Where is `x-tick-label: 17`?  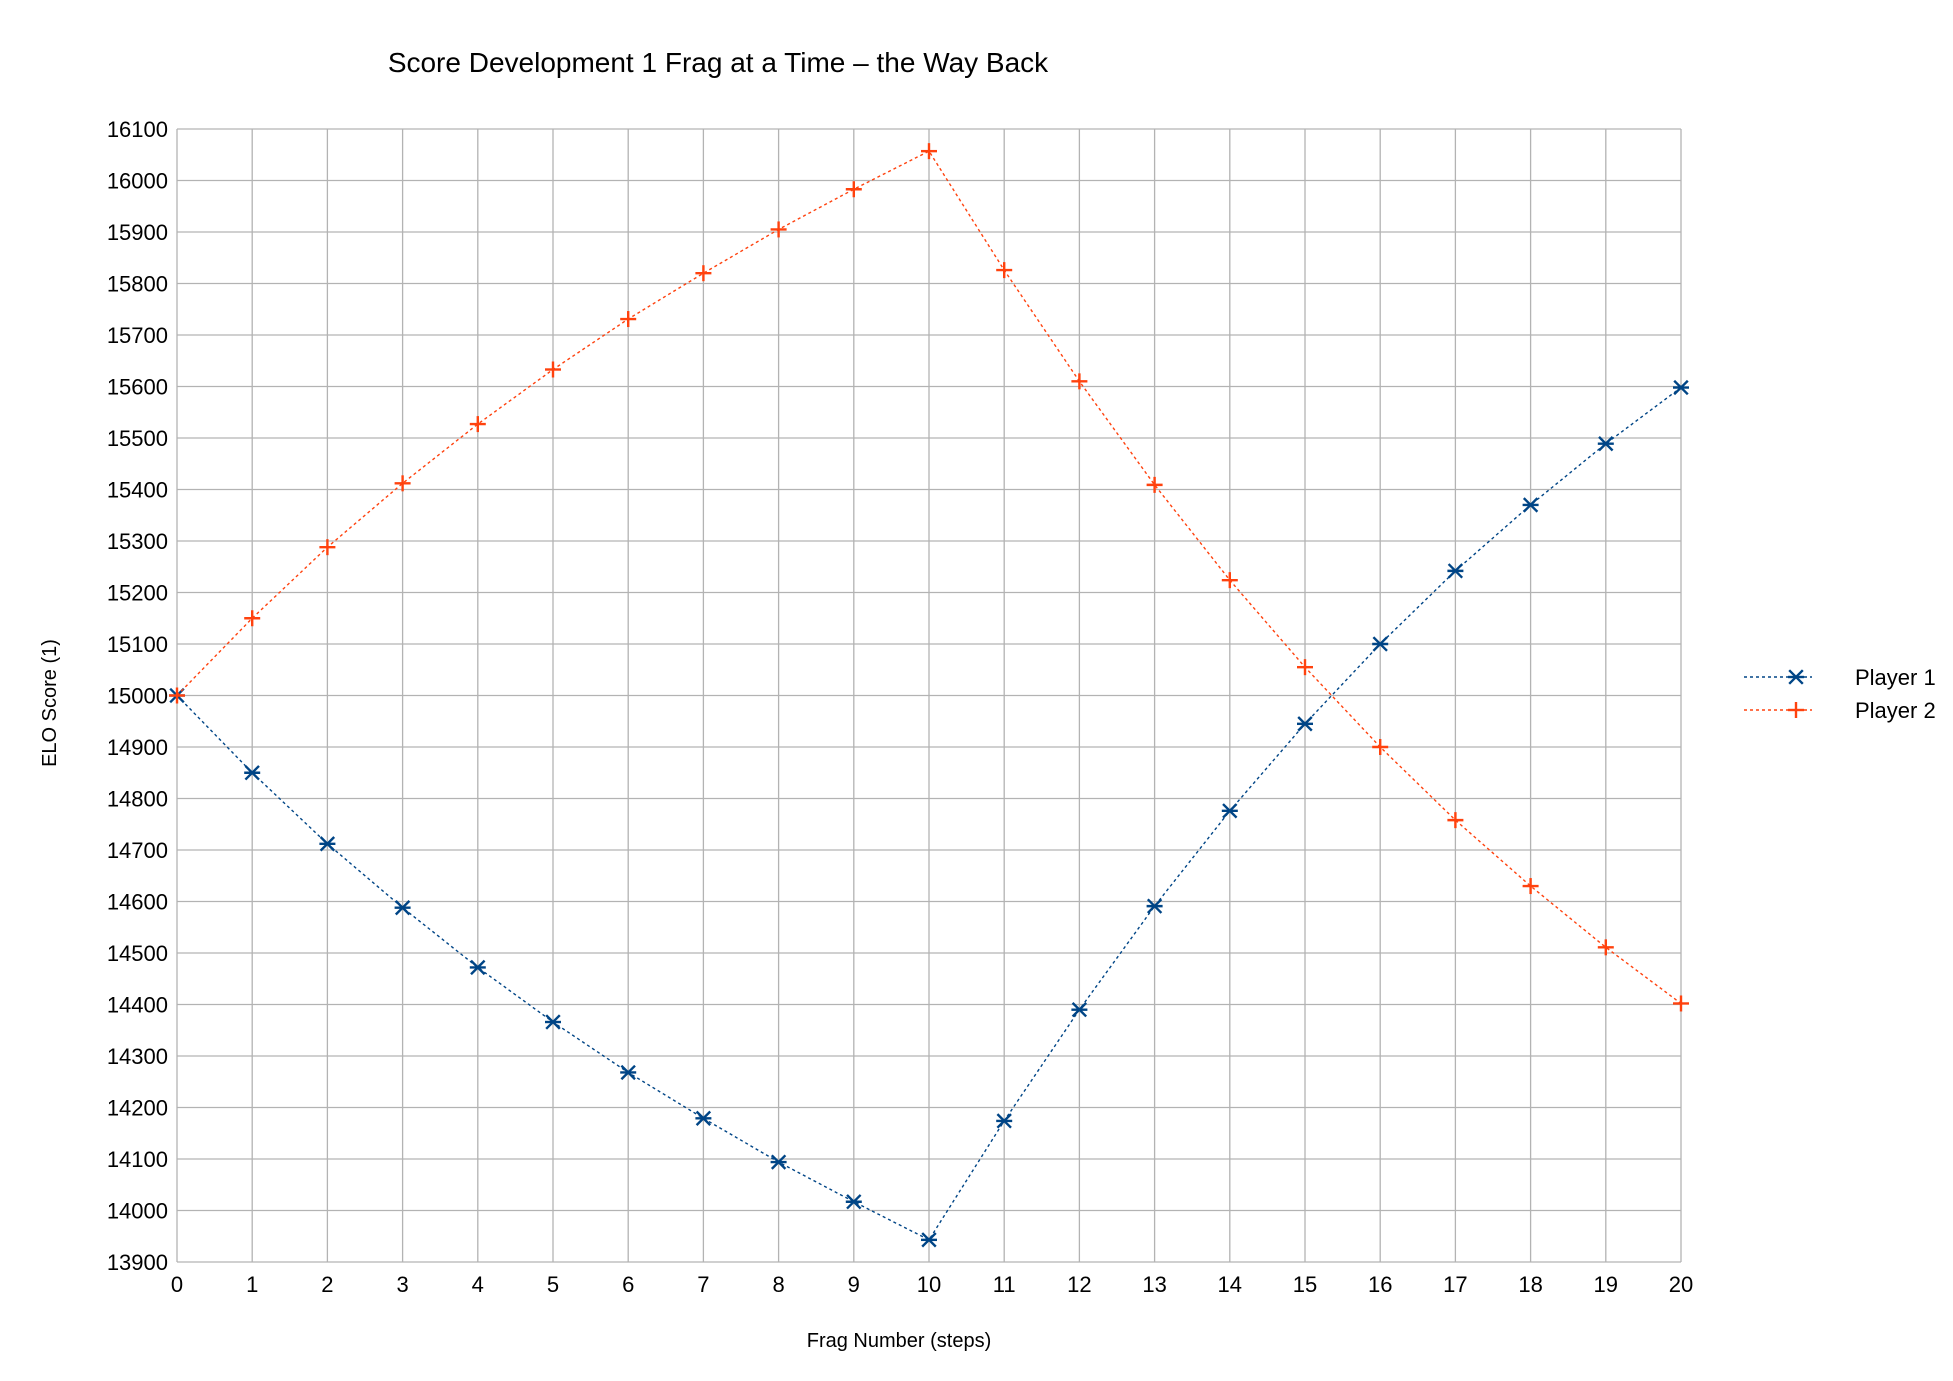 x-tick-label: 17 is located at coordinates (1455, 1284).